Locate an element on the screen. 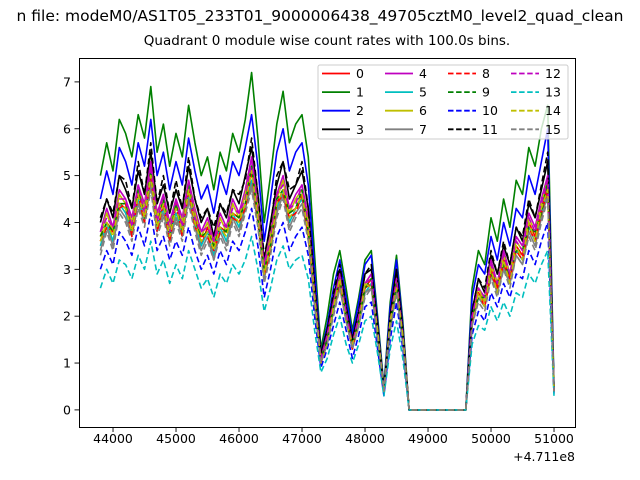 This screenshot has height=480, width=640. x-axis-tick-label: 45000 is located at coordinates (176, 438).